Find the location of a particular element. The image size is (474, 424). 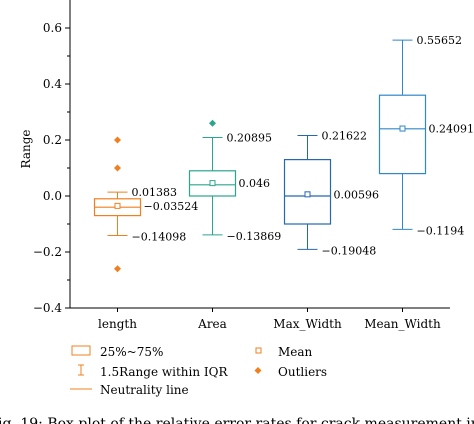

box-length: 0.01383−0.03524 −0.14098 is located at coordinates (146, 204).